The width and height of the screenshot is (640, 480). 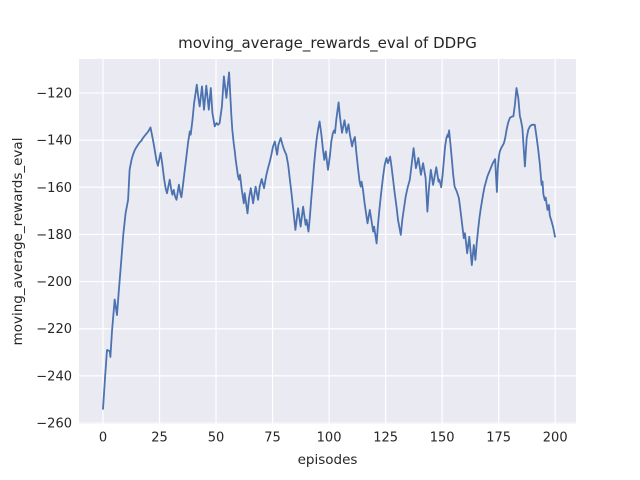 What do you see at coordinates (54, 141) in the screenshot?
I see `y-tick-label: −140` at bounding box center [54, 141].